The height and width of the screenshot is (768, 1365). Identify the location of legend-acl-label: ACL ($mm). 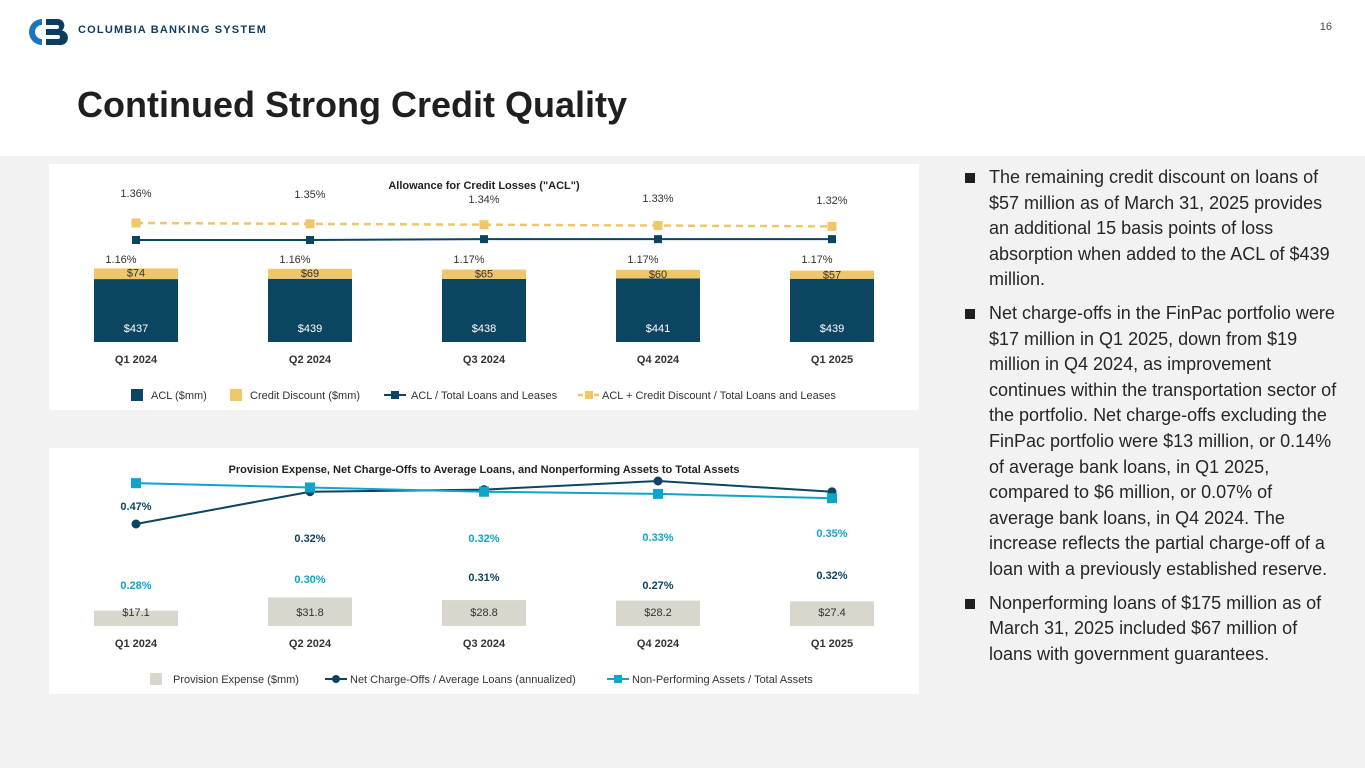
(179, 396).